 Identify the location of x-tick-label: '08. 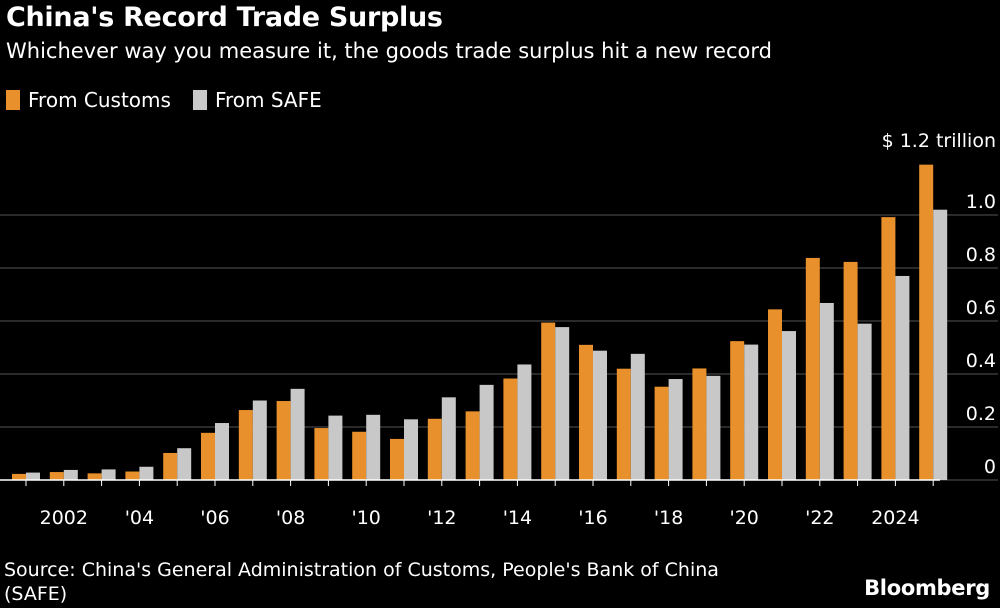
(290, 518).